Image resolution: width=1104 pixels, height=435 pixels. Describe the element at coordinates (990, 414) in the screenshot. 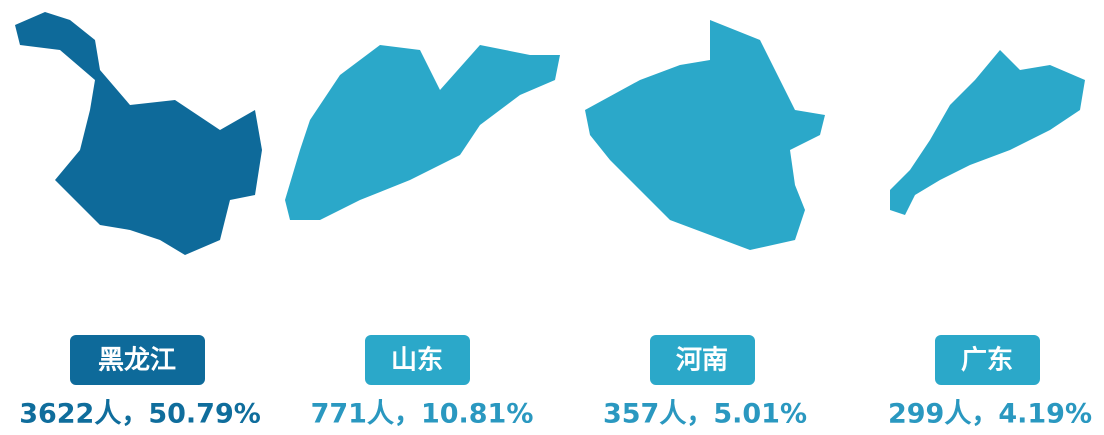

I see `region-caption: 299人，4.19%` at that location.